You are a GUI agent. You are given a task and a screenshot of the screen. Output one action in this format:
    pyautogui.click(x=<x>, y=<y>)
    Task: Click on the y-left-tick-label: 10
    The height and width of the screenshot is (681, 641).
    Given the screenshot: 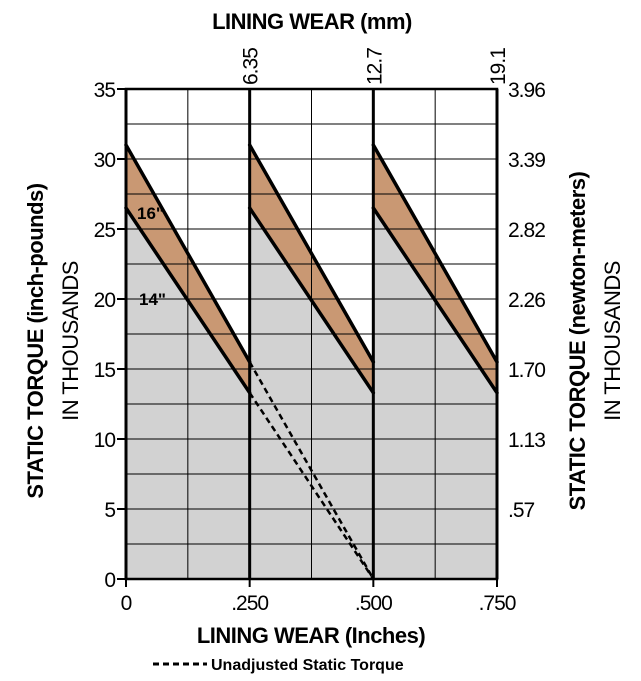 What is the action you would take?
    pyautogui.click(x=105, y=440)
    